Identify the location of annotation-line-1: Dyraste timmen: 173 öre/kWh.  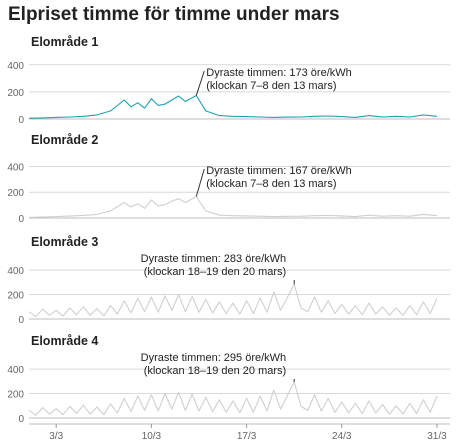
(279, 73).